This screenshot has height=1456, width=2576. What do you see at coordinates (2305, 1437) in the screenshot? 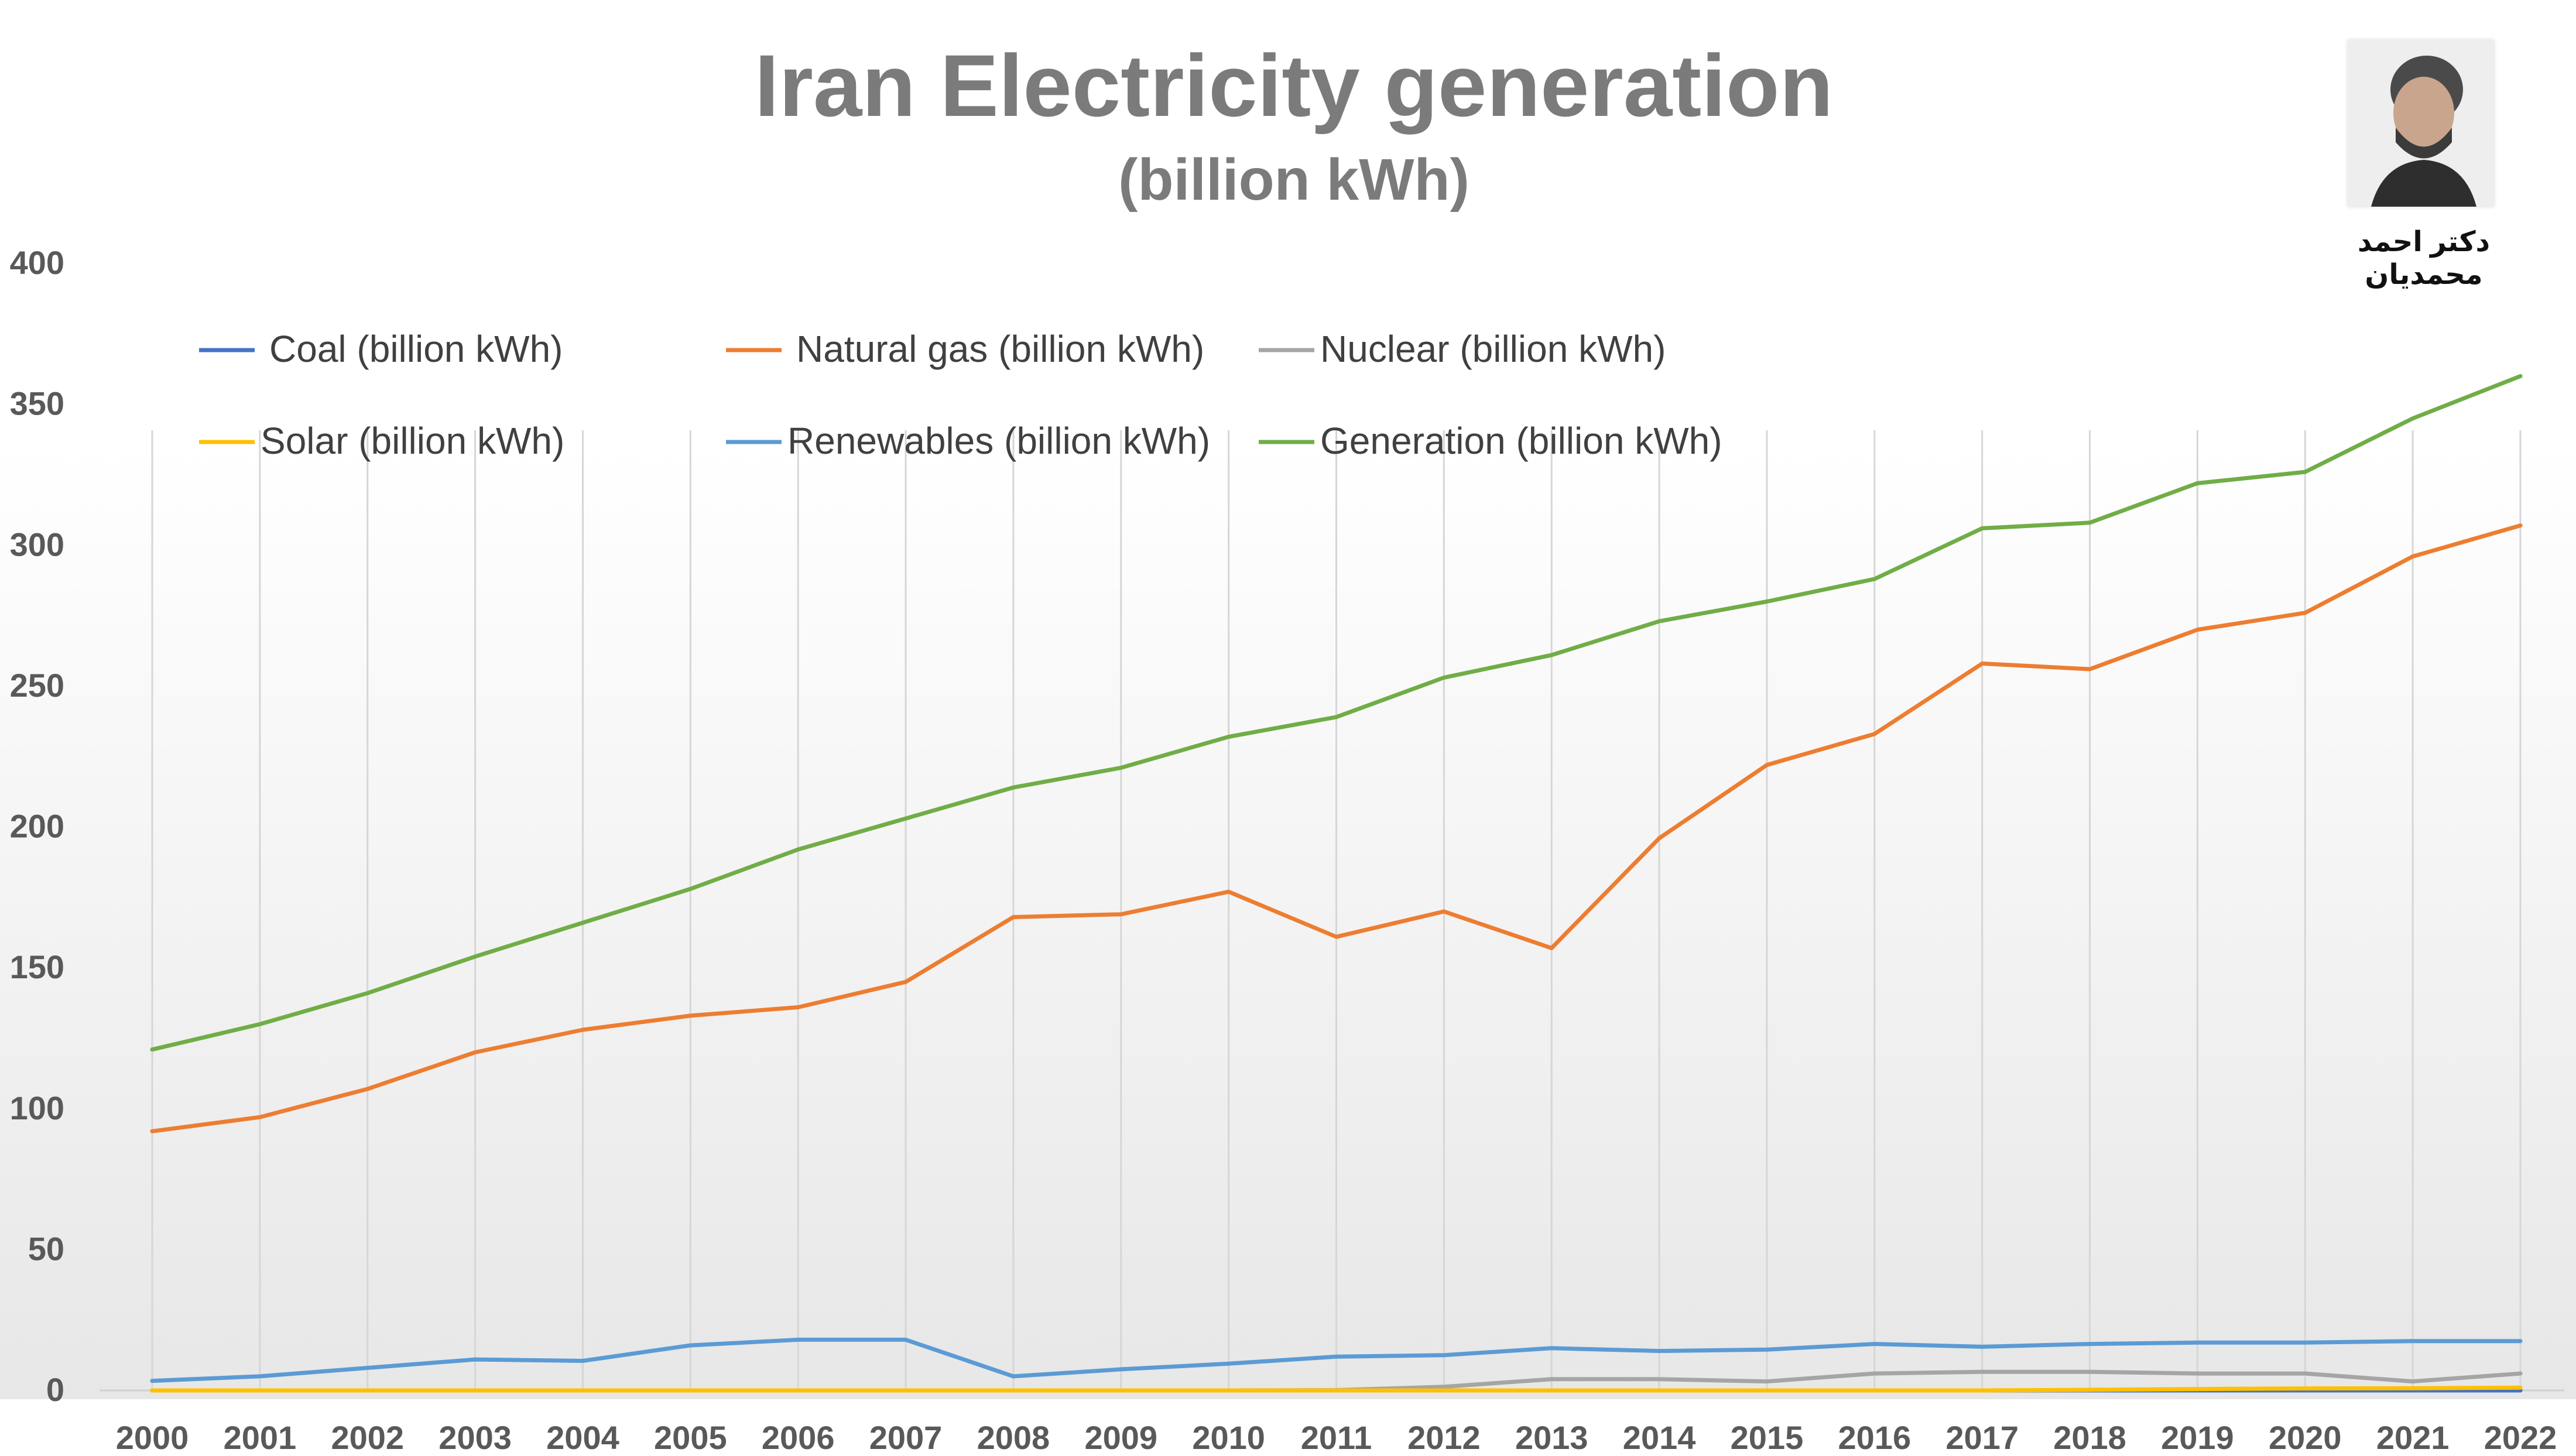
I see `x-tick-label: 2020` at bounding box center [2305, 1437].